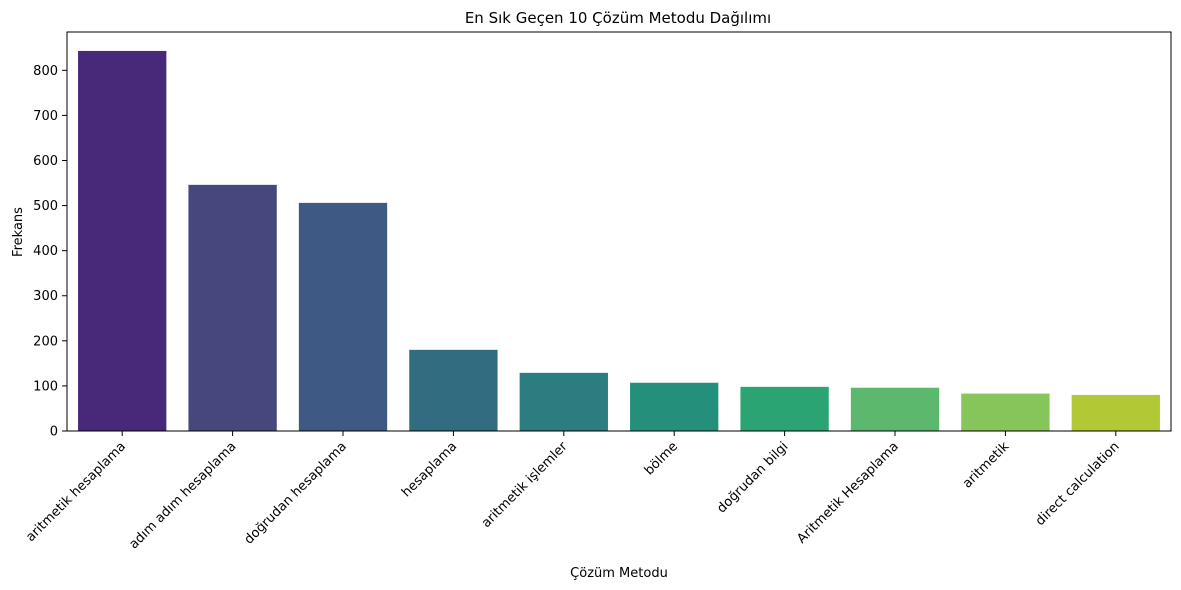 The width and height of the screenshot is (1181, 590). Describe the element at coordinates (986, 465) in the screenshot. I see `x-tick-label: aritmetik` at that location.